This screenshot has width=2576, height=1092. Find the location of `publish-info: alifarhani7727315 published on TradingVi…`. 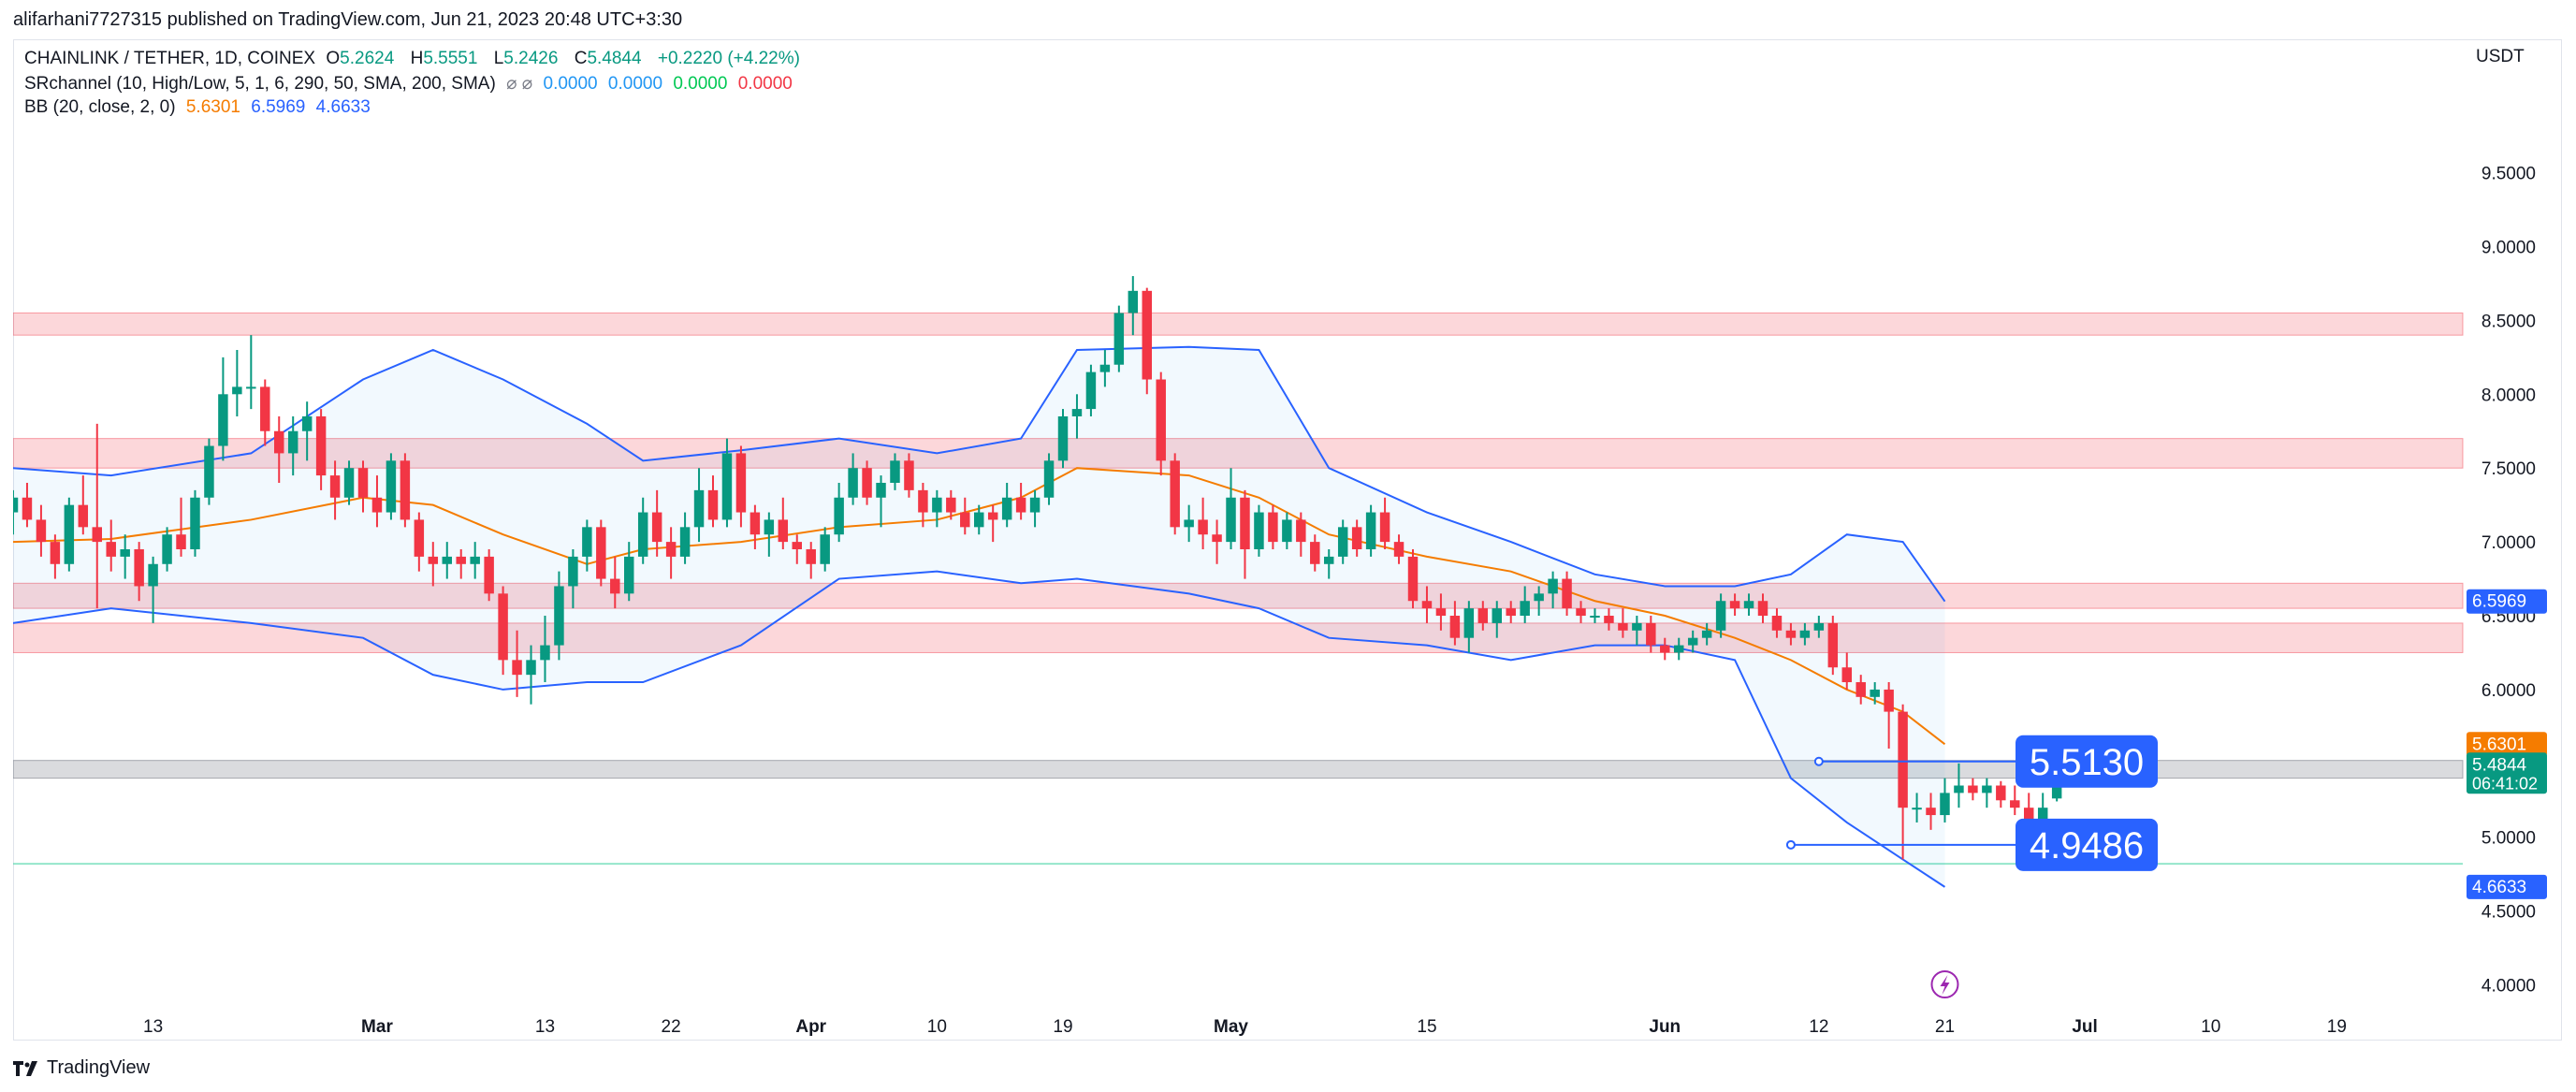

publish-info: alifarhani7727315 published on TradingVi… is located at coordinates (348, 19).